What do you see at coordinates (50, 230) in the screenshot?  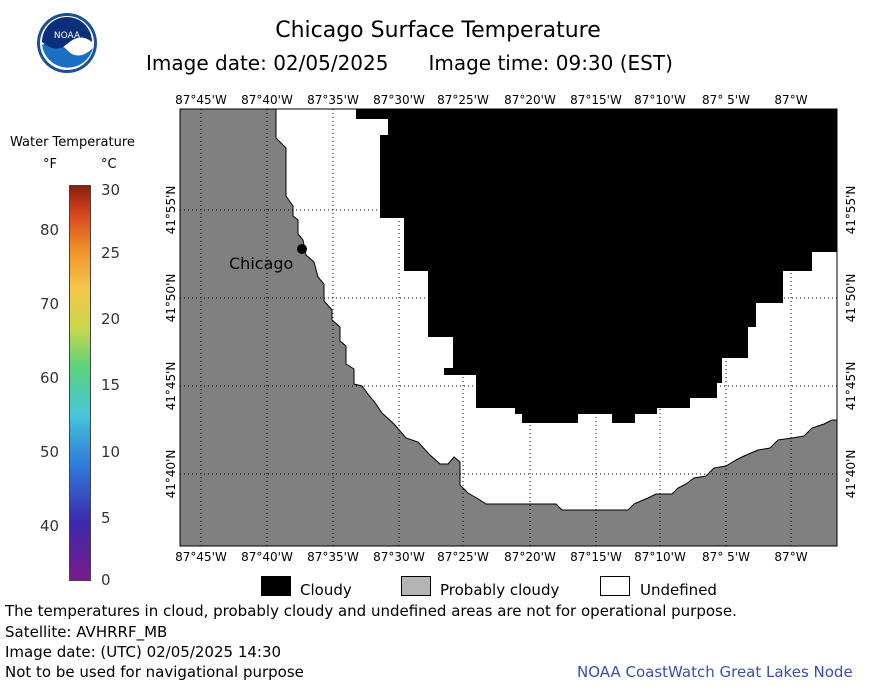 I see `f-tick: 80` at bounding box center [50, 230].